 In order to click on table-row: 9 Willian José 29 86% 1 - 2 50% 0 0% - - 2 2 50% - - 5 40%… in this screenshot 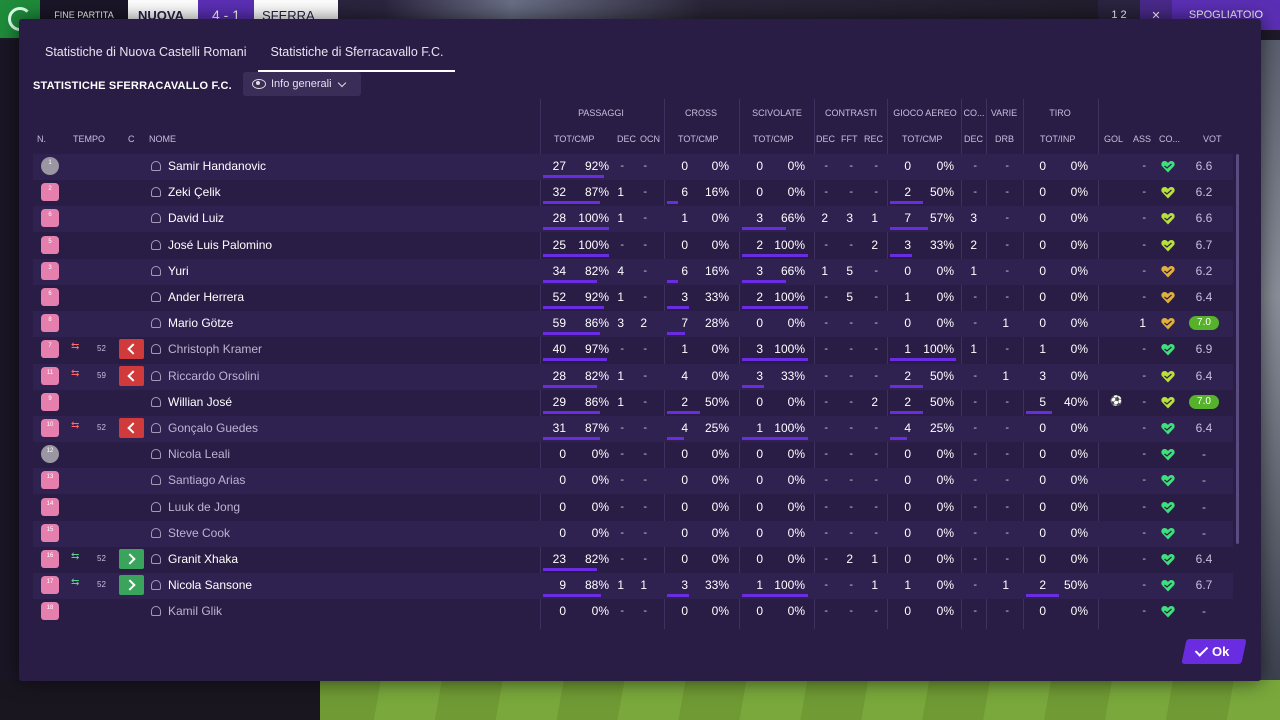, I will do `click(633, 403)`.